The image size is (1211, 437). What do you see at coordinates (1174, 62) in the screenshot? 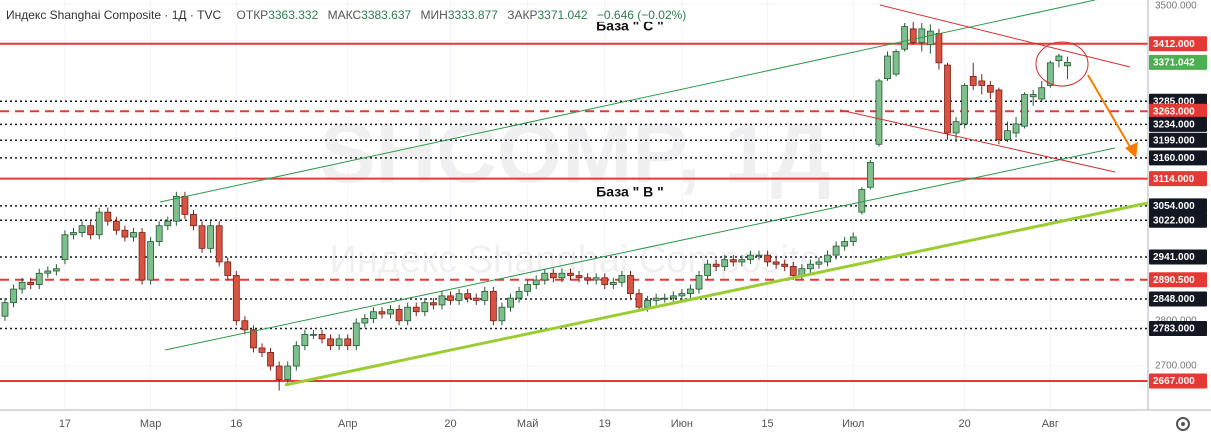
I see `last-price-label: 3371.042` at bounding box center [1174, 62].